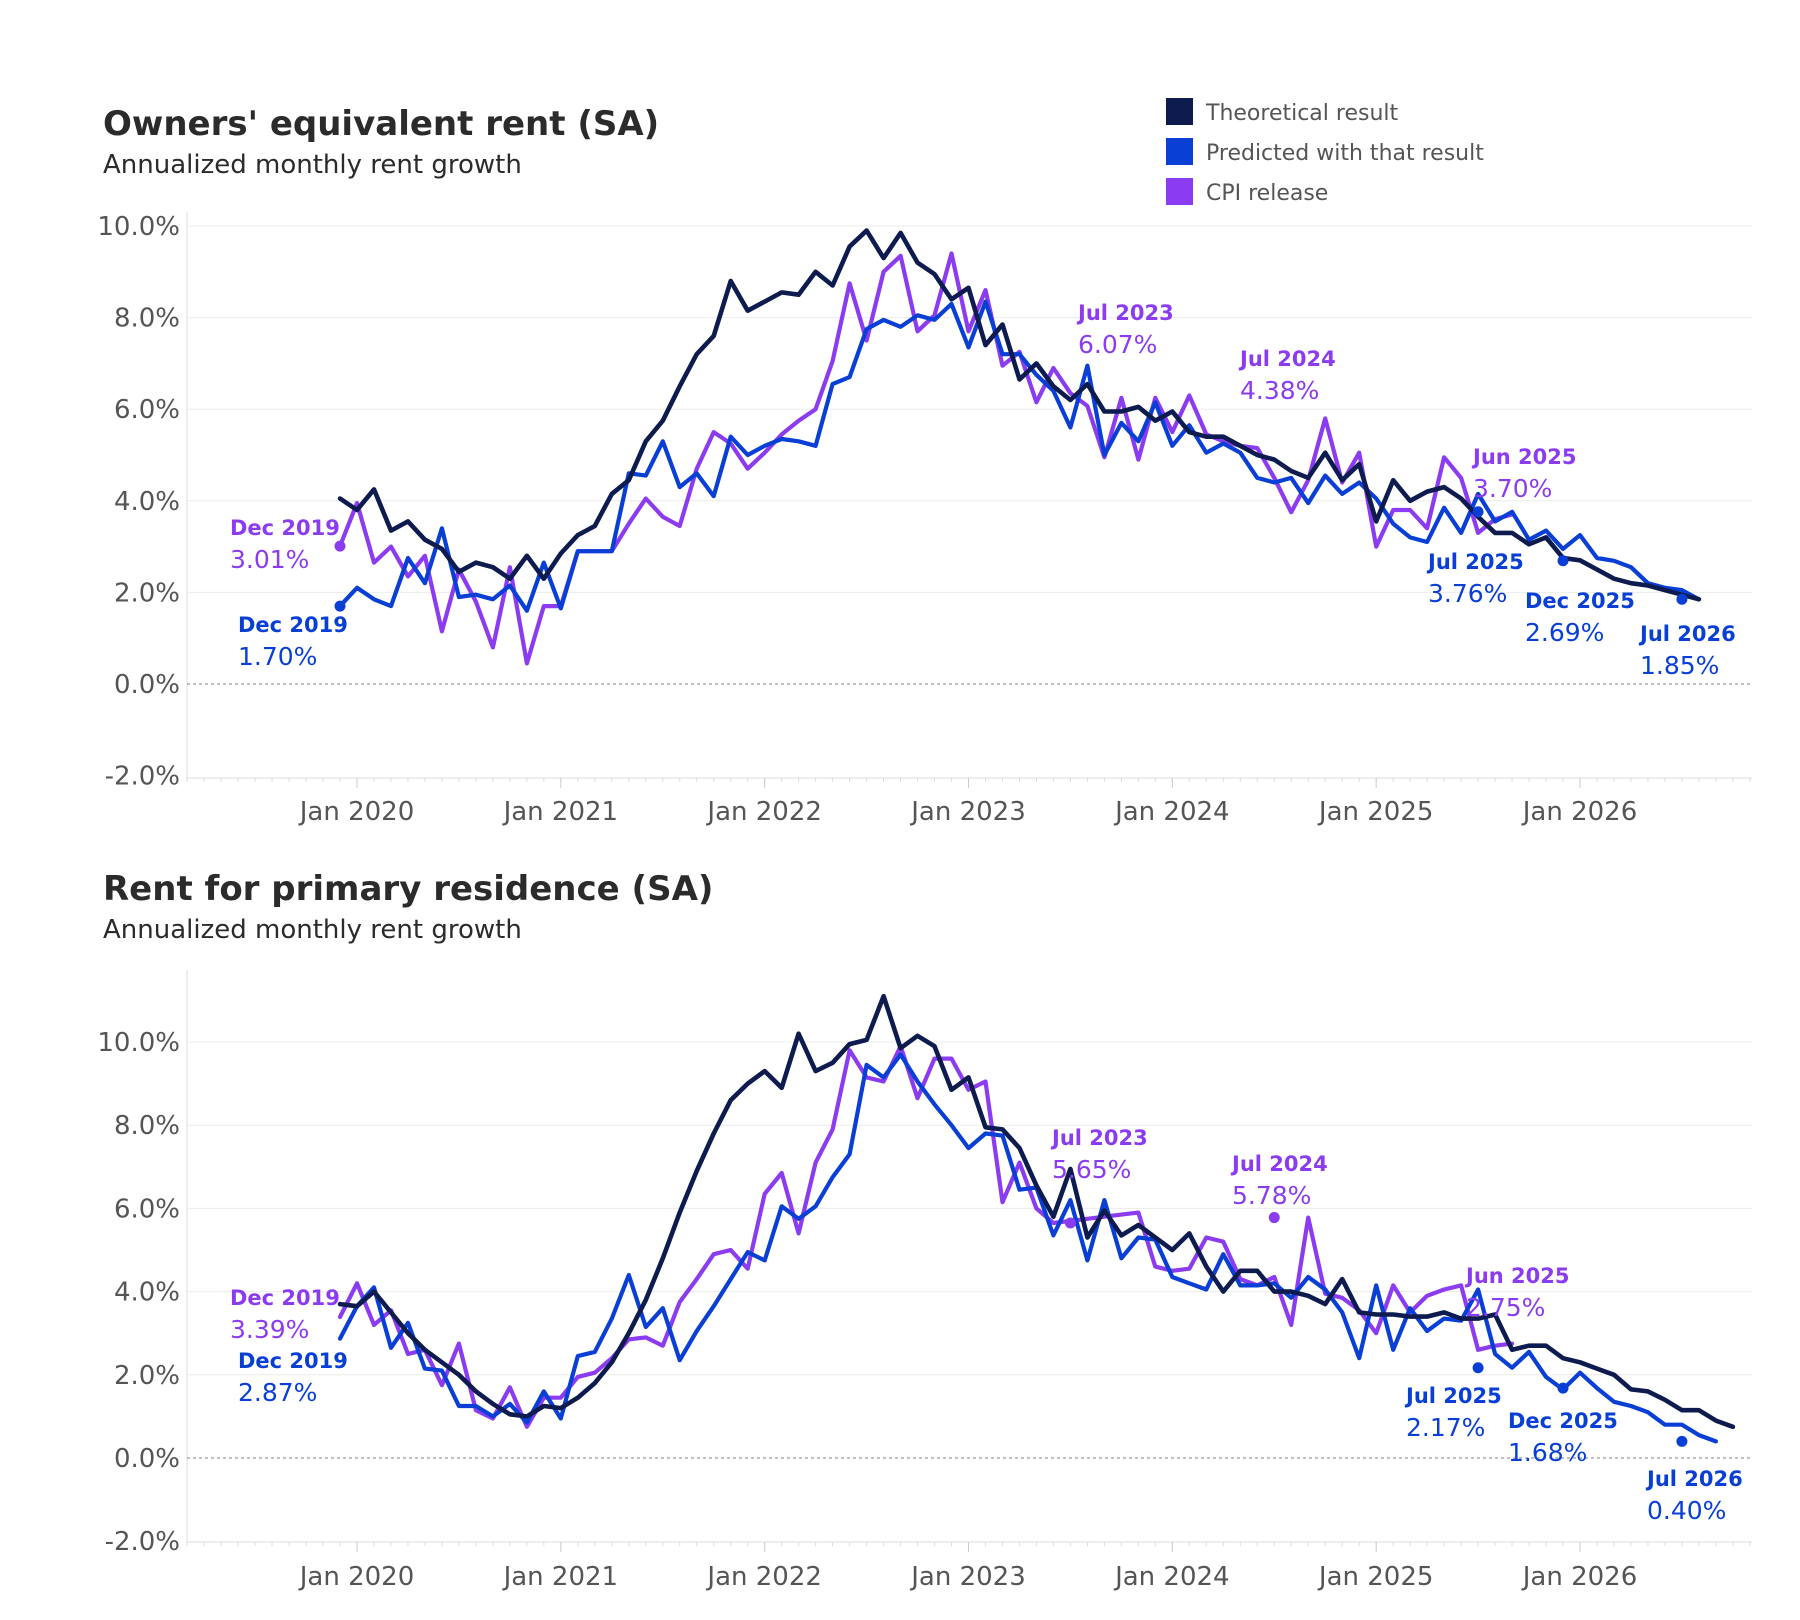 The width and height of the screenshot is (1800, 1620). What do you see at coordinates (1686, 1510) in the screenshot?
I see `annotation-value: 0.40%` at bounding box center [1686, 1510].